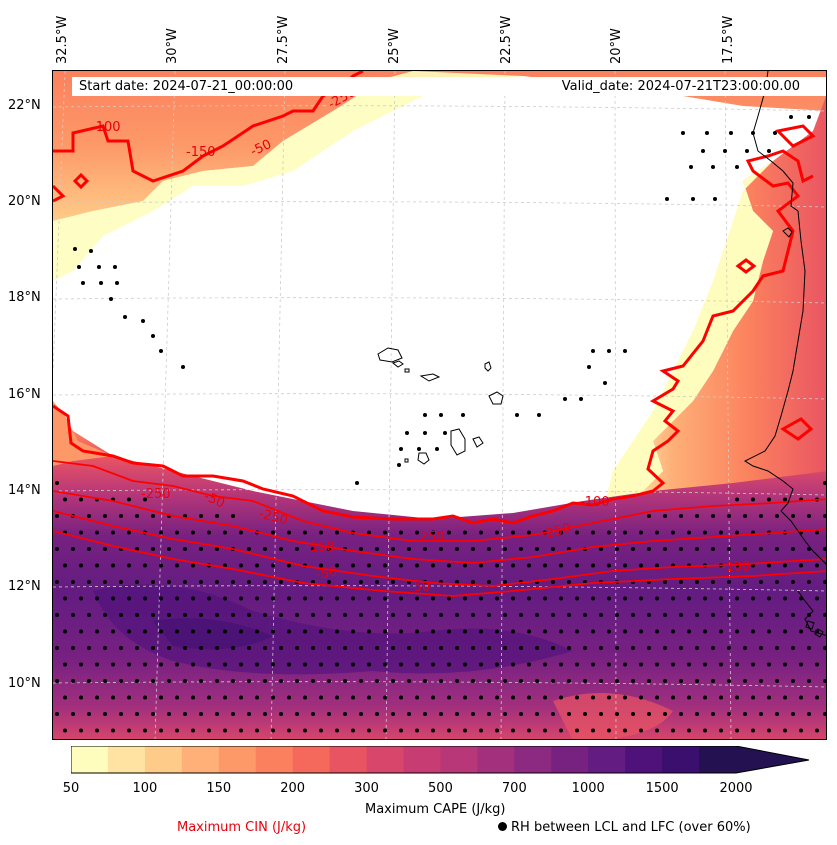 The image size is (837, 845). What do you see at coordinates (662, 788) in the screenshot?
I see `colorbar-tick-label: 1500` at bounding box center [662, 788].